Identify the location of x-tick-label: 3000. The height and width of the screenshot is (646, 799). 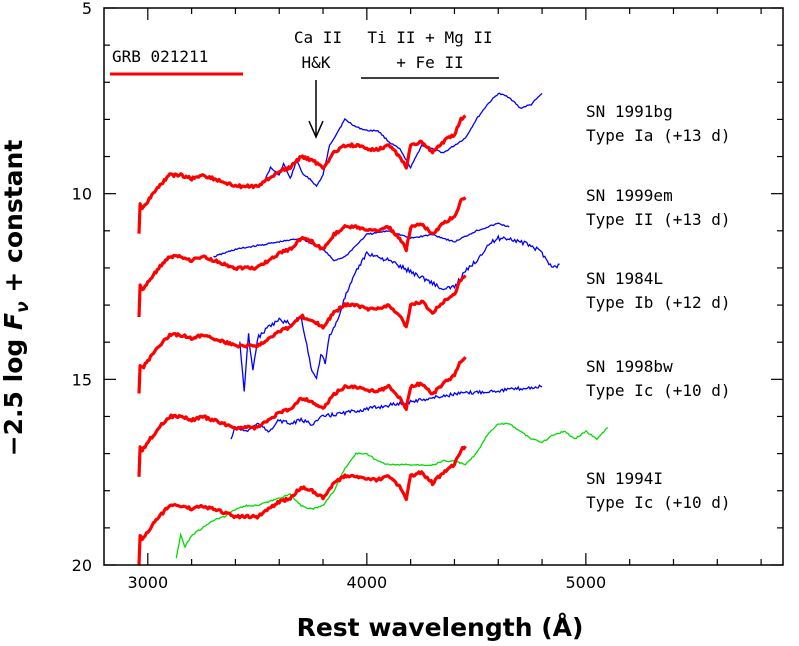
(147, 582).